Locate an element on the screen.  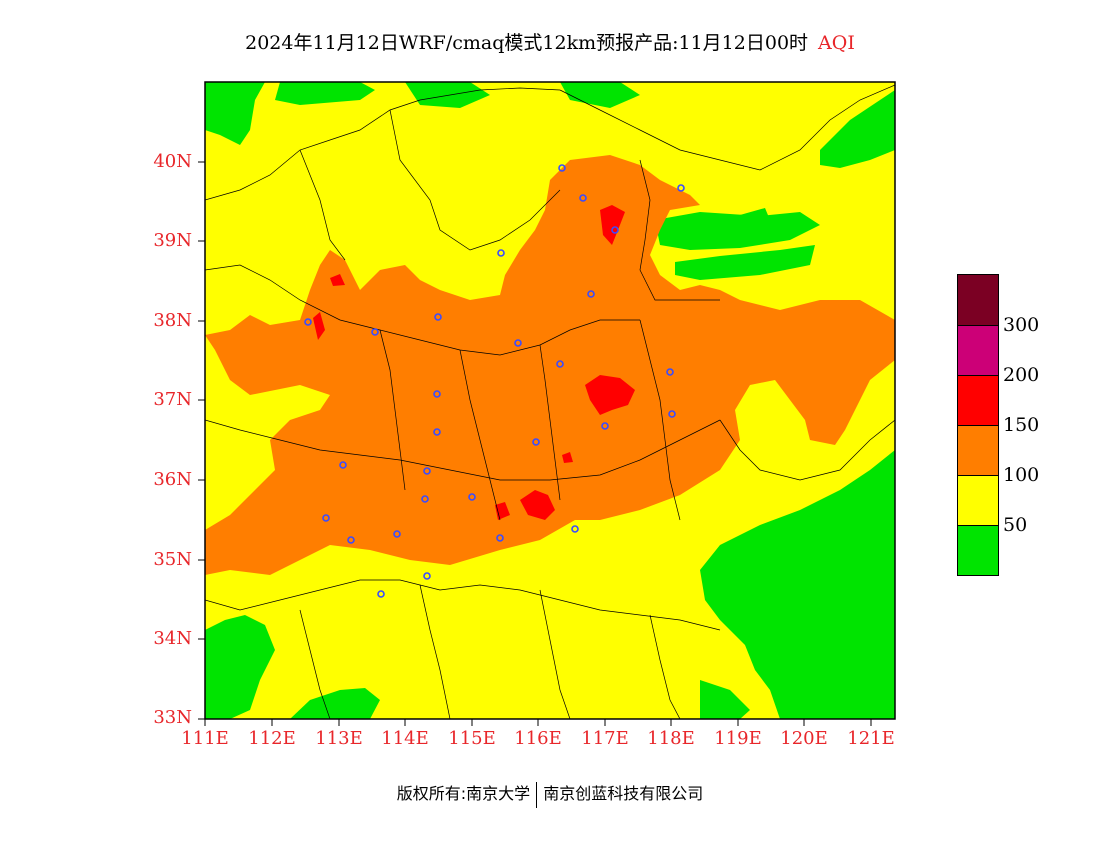
legend-label: 200 is located at coordinates (1021, 375).